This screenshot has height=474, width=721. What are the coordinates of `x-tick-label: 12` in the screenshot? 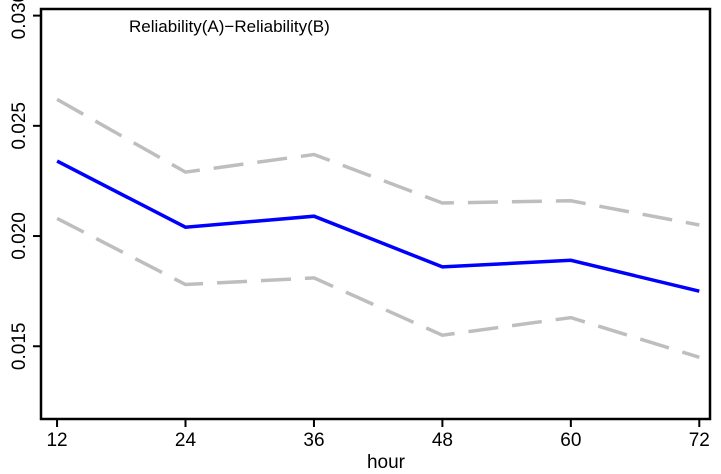 It's located at (56, 440).